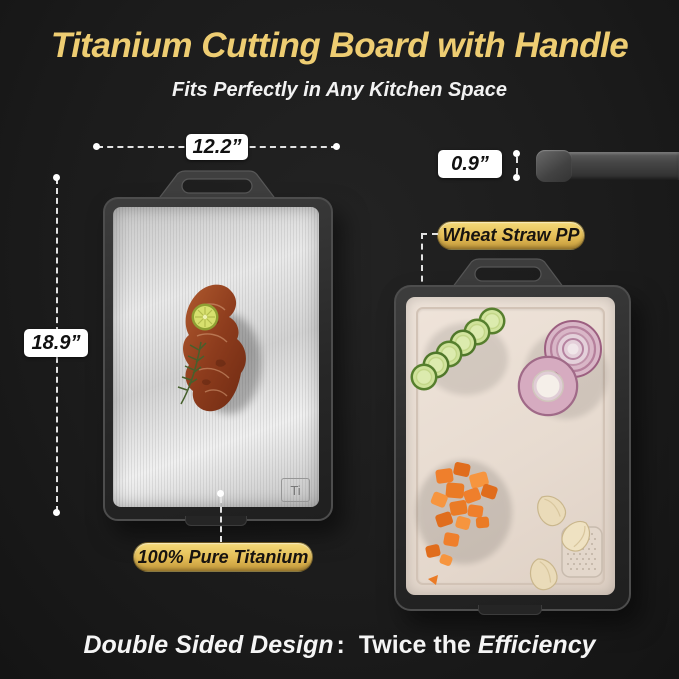 Image resolution: width=679 pixels, height=679 pixels. Describe the element at coordinates (536, 645) in the screenshot. I see `footer-result-italic: Efficiency` at that location.